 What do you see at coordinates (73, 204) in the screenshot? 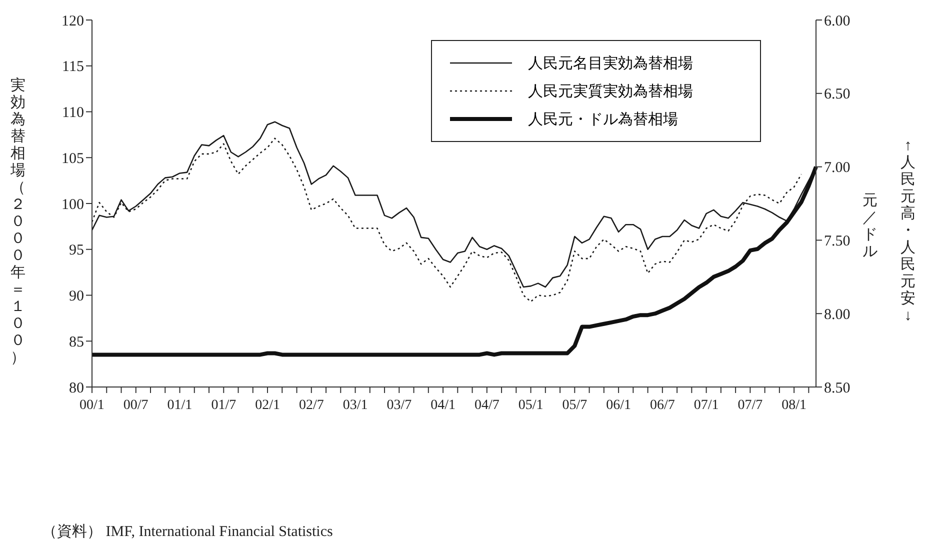
I see `y-tick-label: 100` at bounding box center [73, 204].